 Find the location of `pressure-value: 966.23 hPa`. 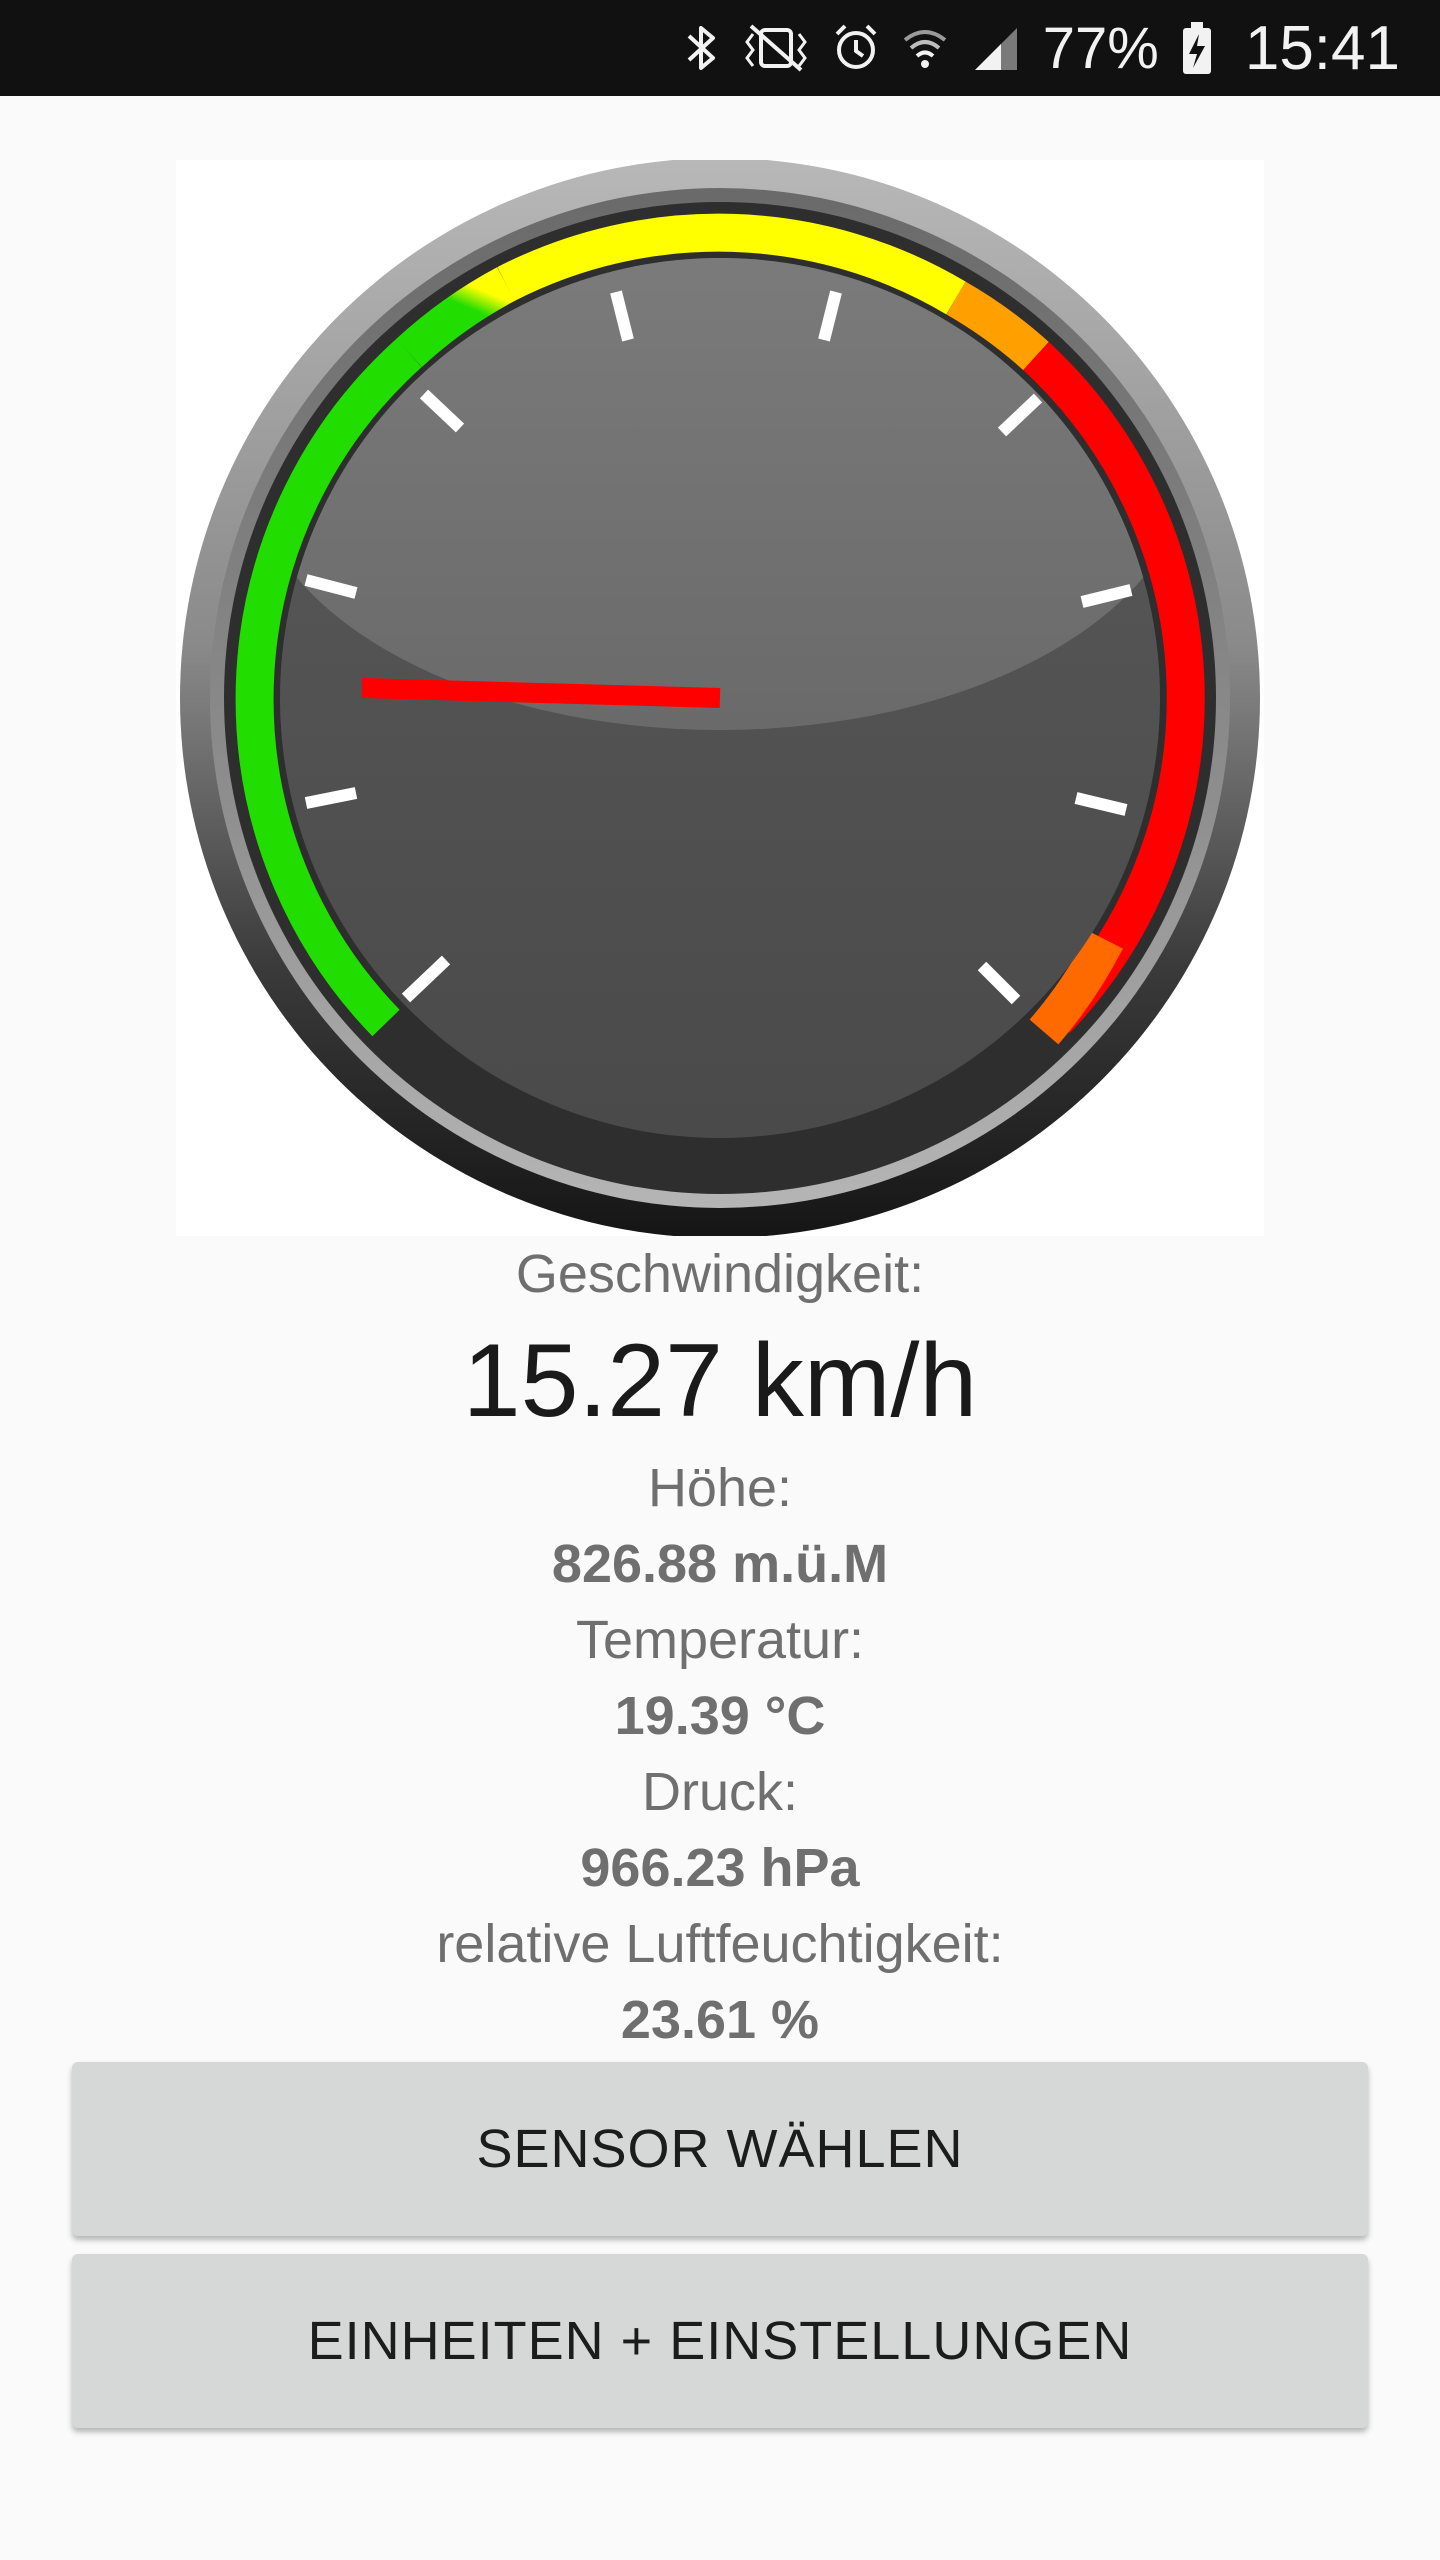

pressure-value: 966.23 hPa is located at coordinates (720, 1868).